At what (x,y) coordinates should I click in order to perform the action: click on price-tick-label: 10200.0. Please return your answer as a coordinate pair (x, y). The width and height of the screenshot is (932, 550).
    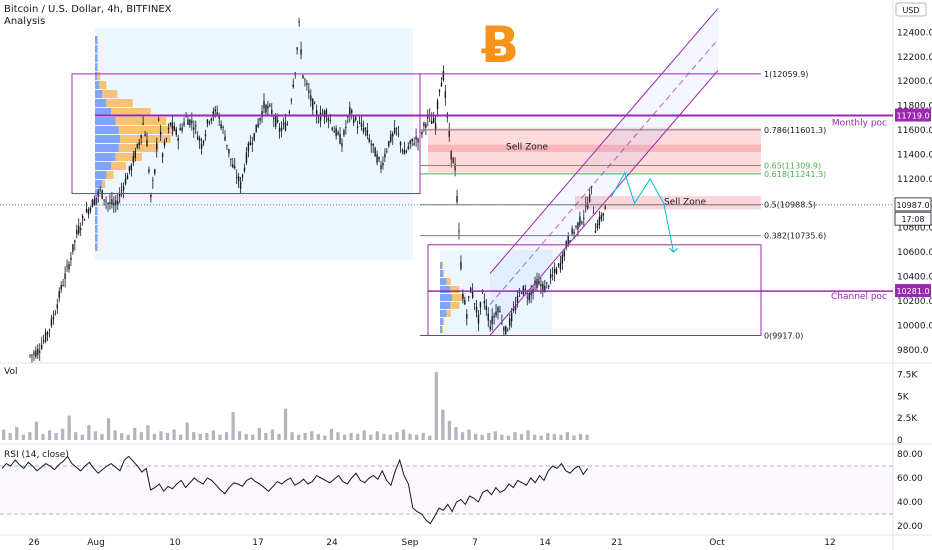
    Looking at the image, I should click on (914, 302).